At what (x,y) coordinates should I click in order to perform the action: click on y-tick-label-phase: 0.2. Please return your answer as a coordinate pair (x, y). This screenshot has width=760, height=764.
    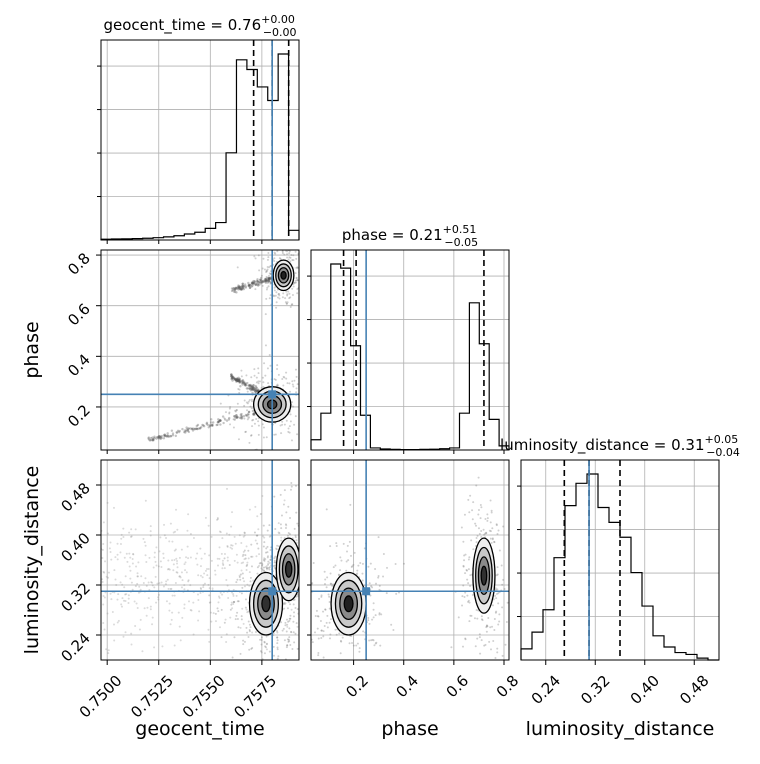
    Looking at the image, I should click on (79, 416).